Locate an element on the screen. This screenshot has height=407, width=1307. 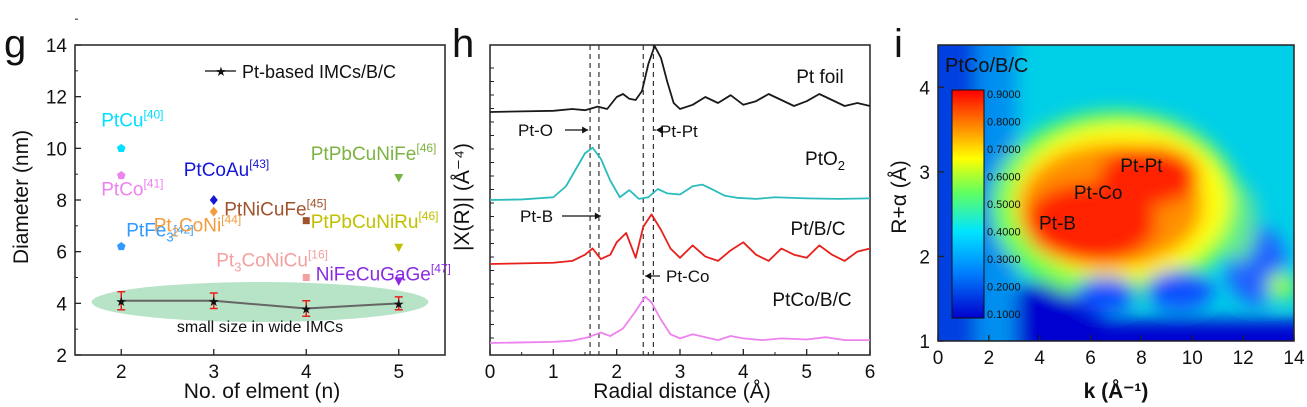
x-tick-label-h: 5 is located at coordinates (806, 372).